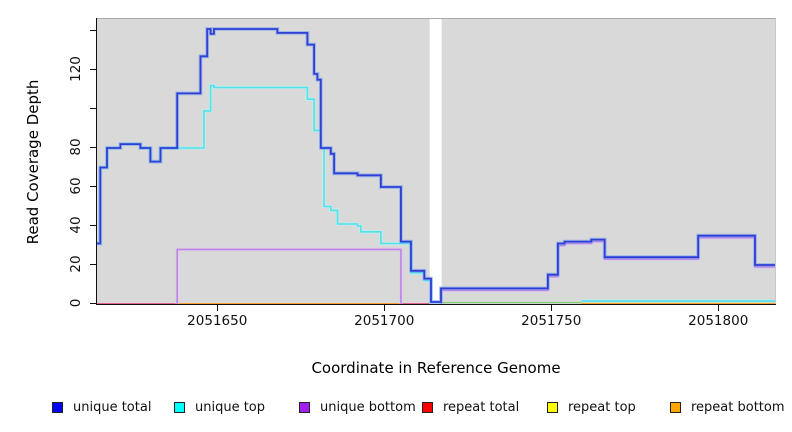 The height and width of the screenshot is (432, 792). Describe the element at coordinates (217, 321) in the screenshot. I see `x-tick-label: 2051650` at that location.